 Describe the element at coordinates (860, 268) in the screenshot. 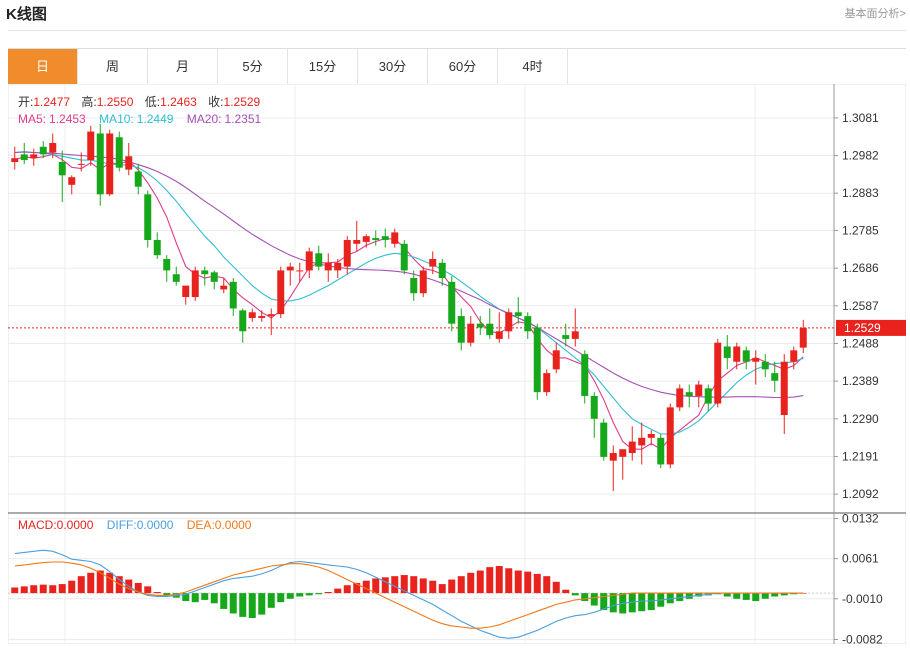

I see `price-tick-label: 1.2686` at that location.